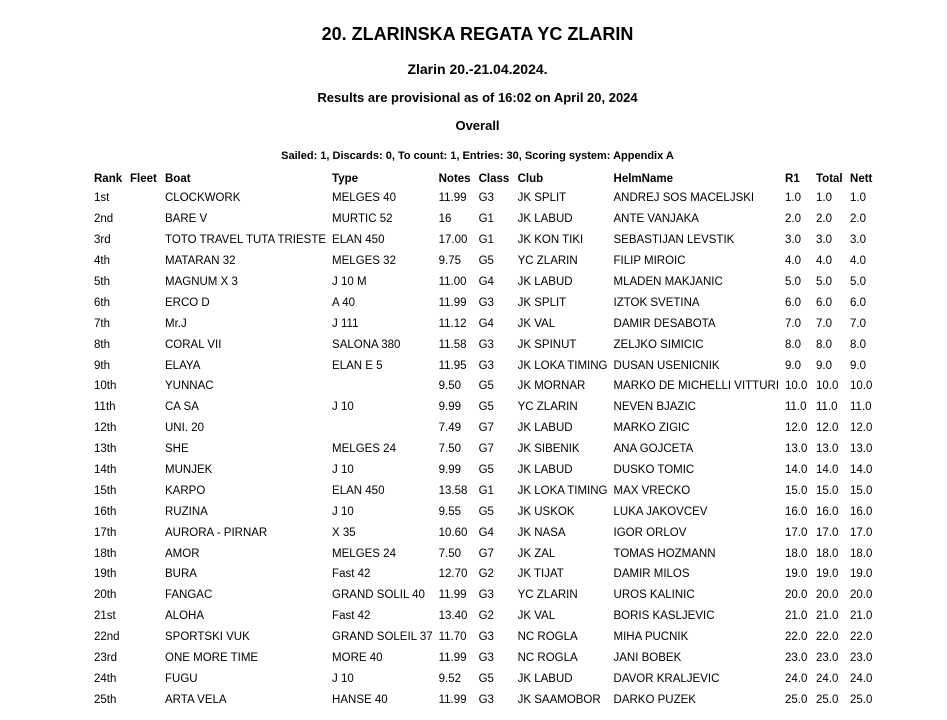 The image size is (947, 720). What do you see at coordinates (449, 428) in the screenshot?
I see `cell-notes: 7.49` at bounding box center [449, 428].